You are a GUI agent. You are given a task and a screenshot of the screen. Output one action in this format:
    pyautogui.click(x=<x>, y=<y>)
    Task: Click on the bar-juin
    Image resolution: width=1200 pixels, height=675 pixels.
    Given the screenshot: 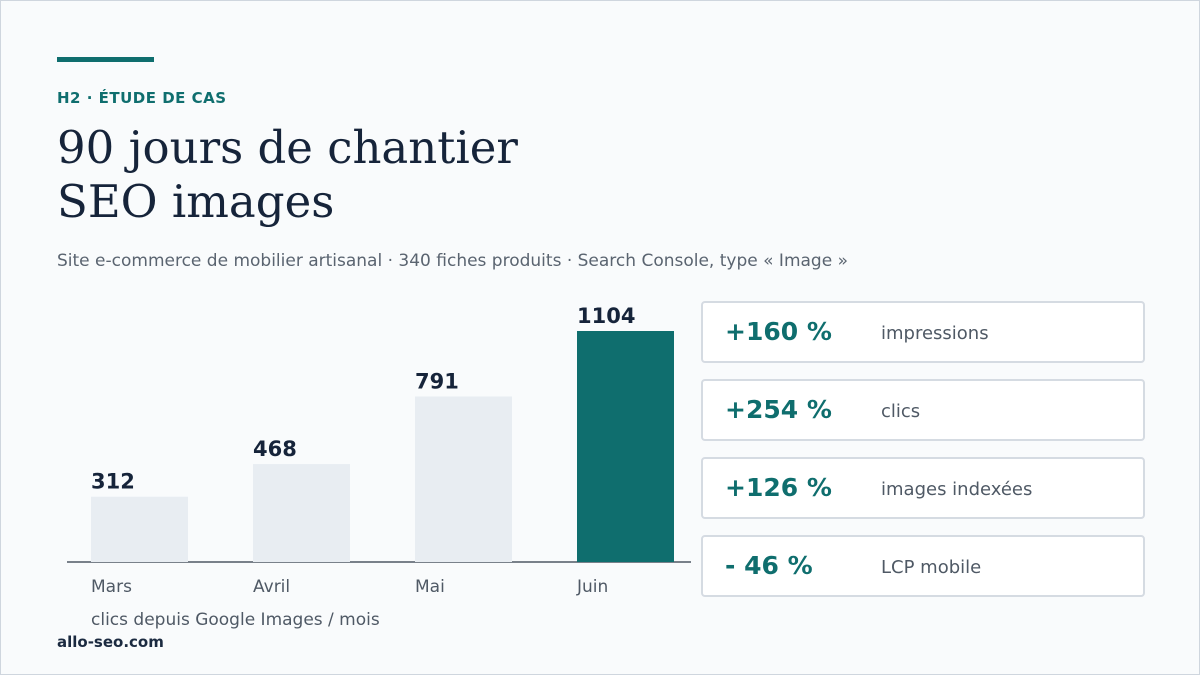 What is the action you would take?
    pyautogui.click(x=625, y=446)
    